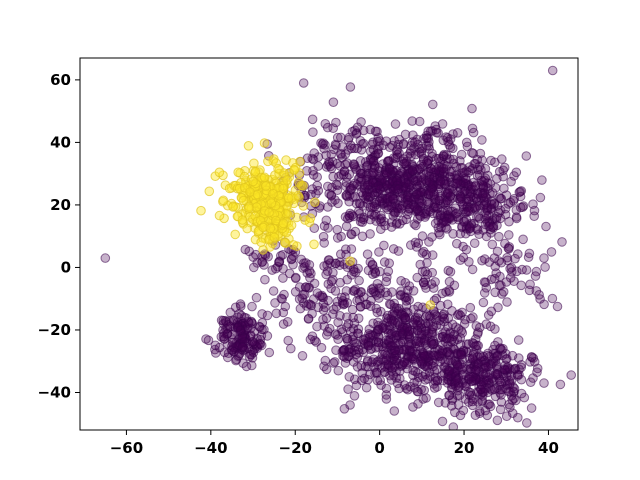 This screenshot has width=640, height=480. I want to click on y-tick-label: 40, so click(60, 143).